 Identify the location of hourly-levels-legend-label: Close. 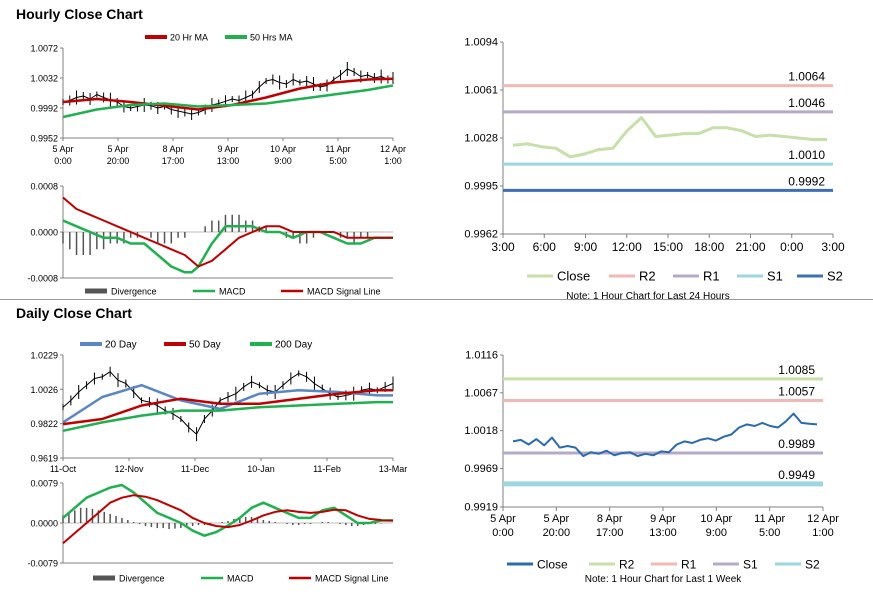
(573, 276).